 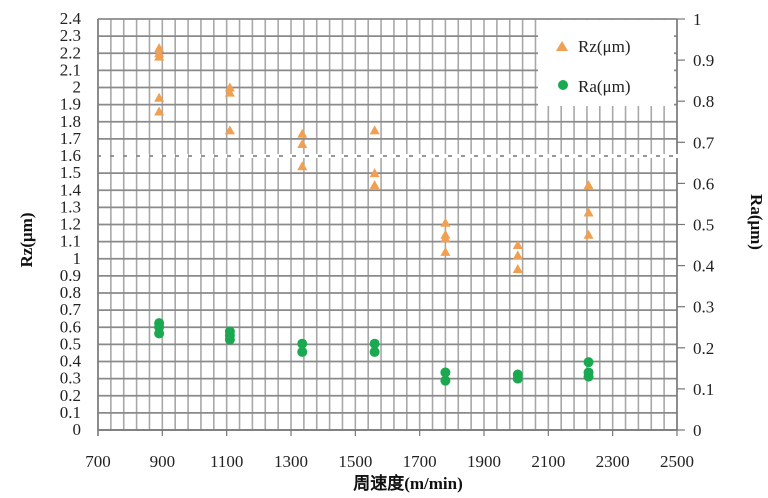 I want to click on y-left-tick-label: 1.8, so click(x=70, y=121).